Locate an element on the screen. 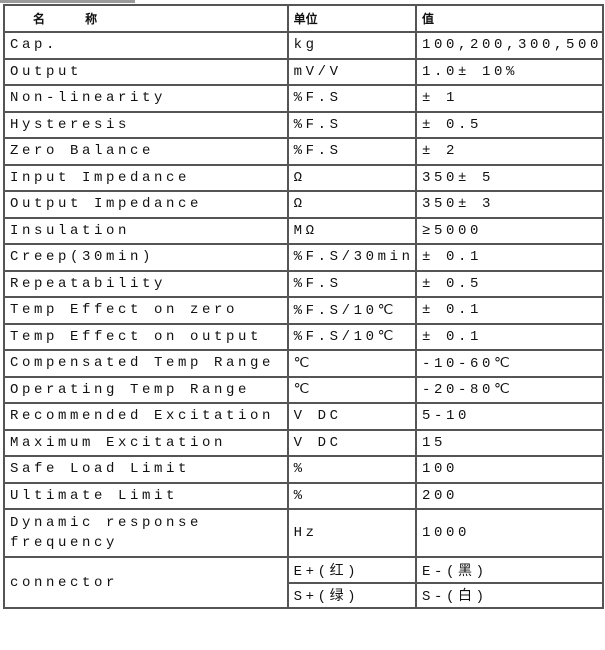  table-row: Repeatability %F.S ± 0.5 is located at coordinates (304, 283).